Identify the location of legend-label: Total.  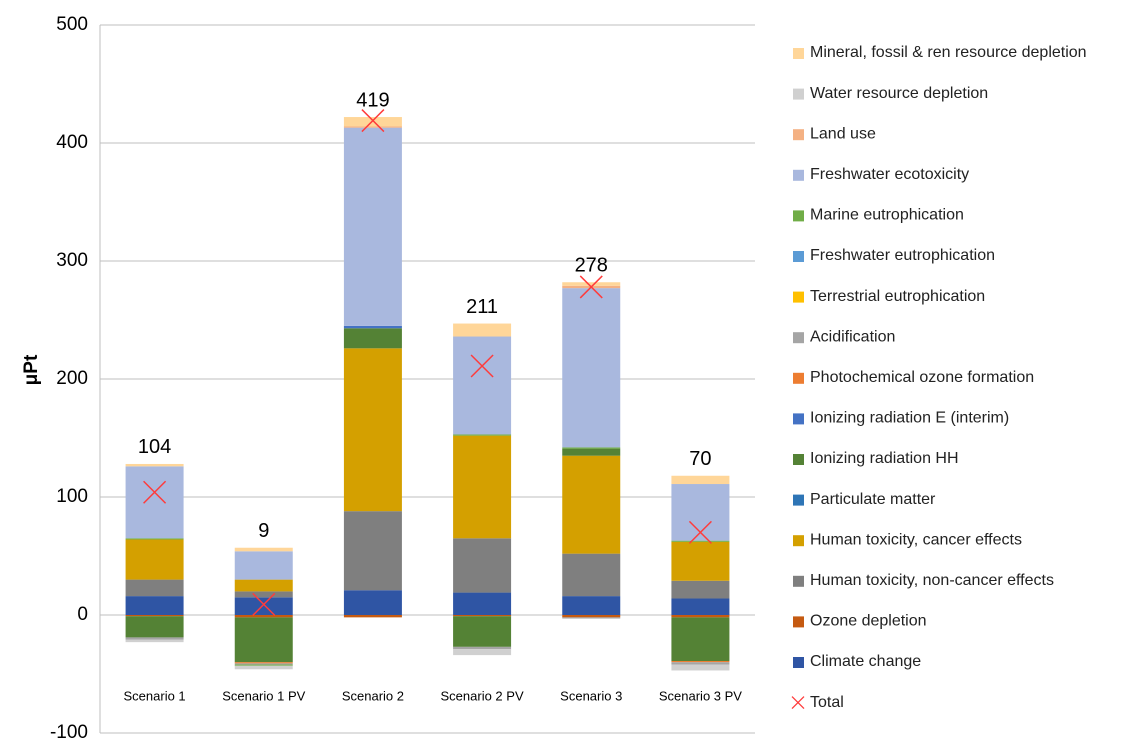
(827, 702).